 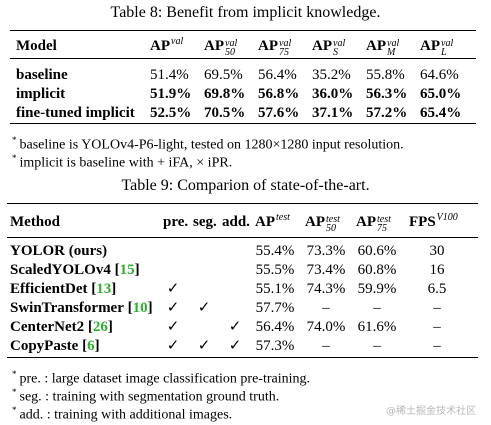 I want to click on footnote-text: implicit is baseline with + iFA, × iPR., so click(x=126, y=163).